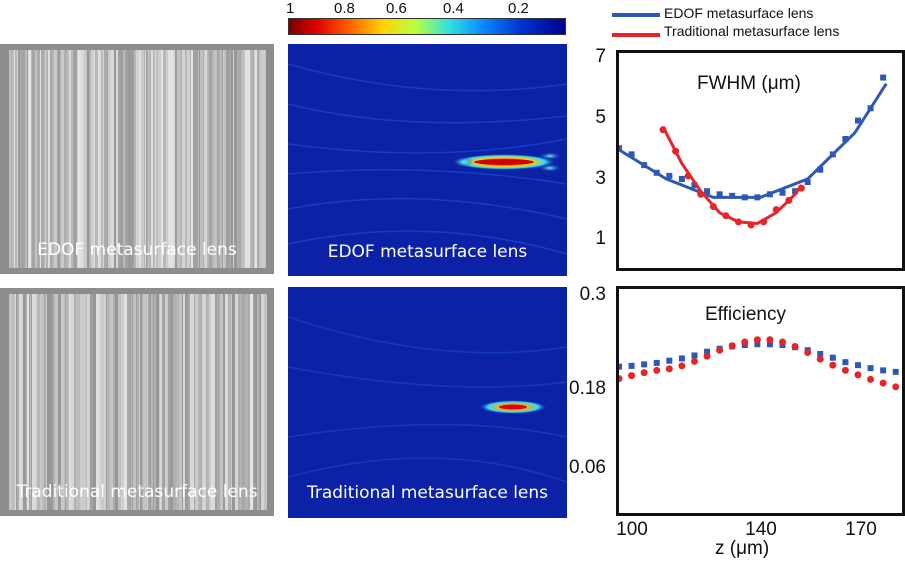  Describe the element at coordinates (137, 402) in the screenshot. I see `sem-image-traditional: Traditional metasurface lens` at that location.